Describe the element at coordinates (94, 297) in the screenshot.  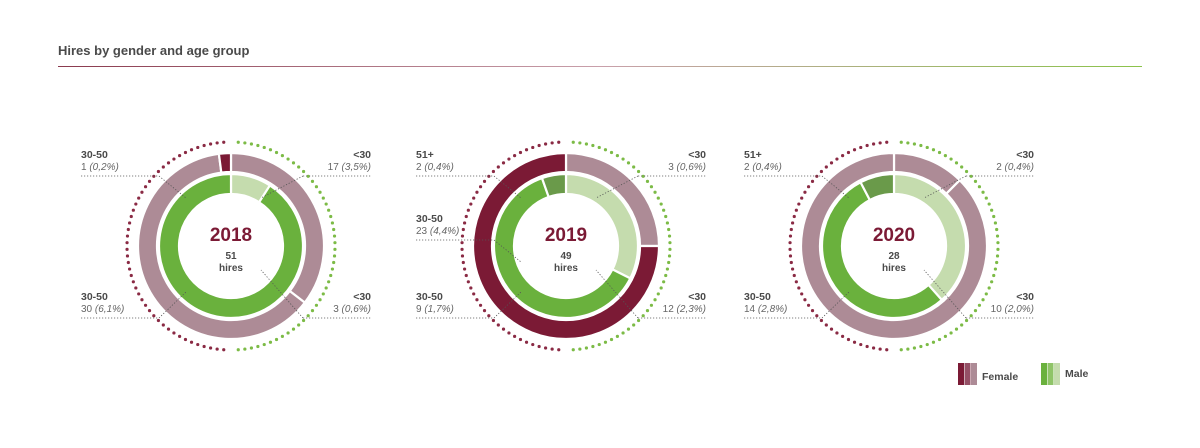
I see `donut-2018-label-2-title: 30-50` at that location.